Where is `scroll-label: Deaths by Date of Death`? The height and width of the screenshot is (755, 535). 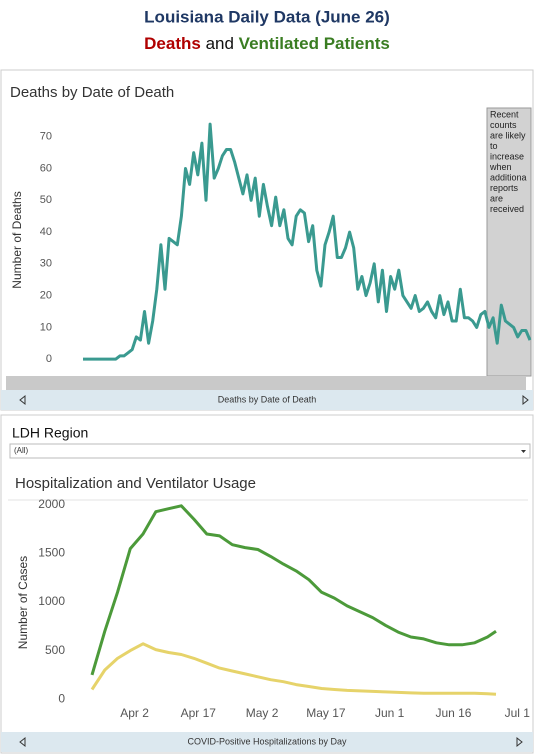
scroll-label: Deaths by Date of Death is located at coordinates (267, 399).